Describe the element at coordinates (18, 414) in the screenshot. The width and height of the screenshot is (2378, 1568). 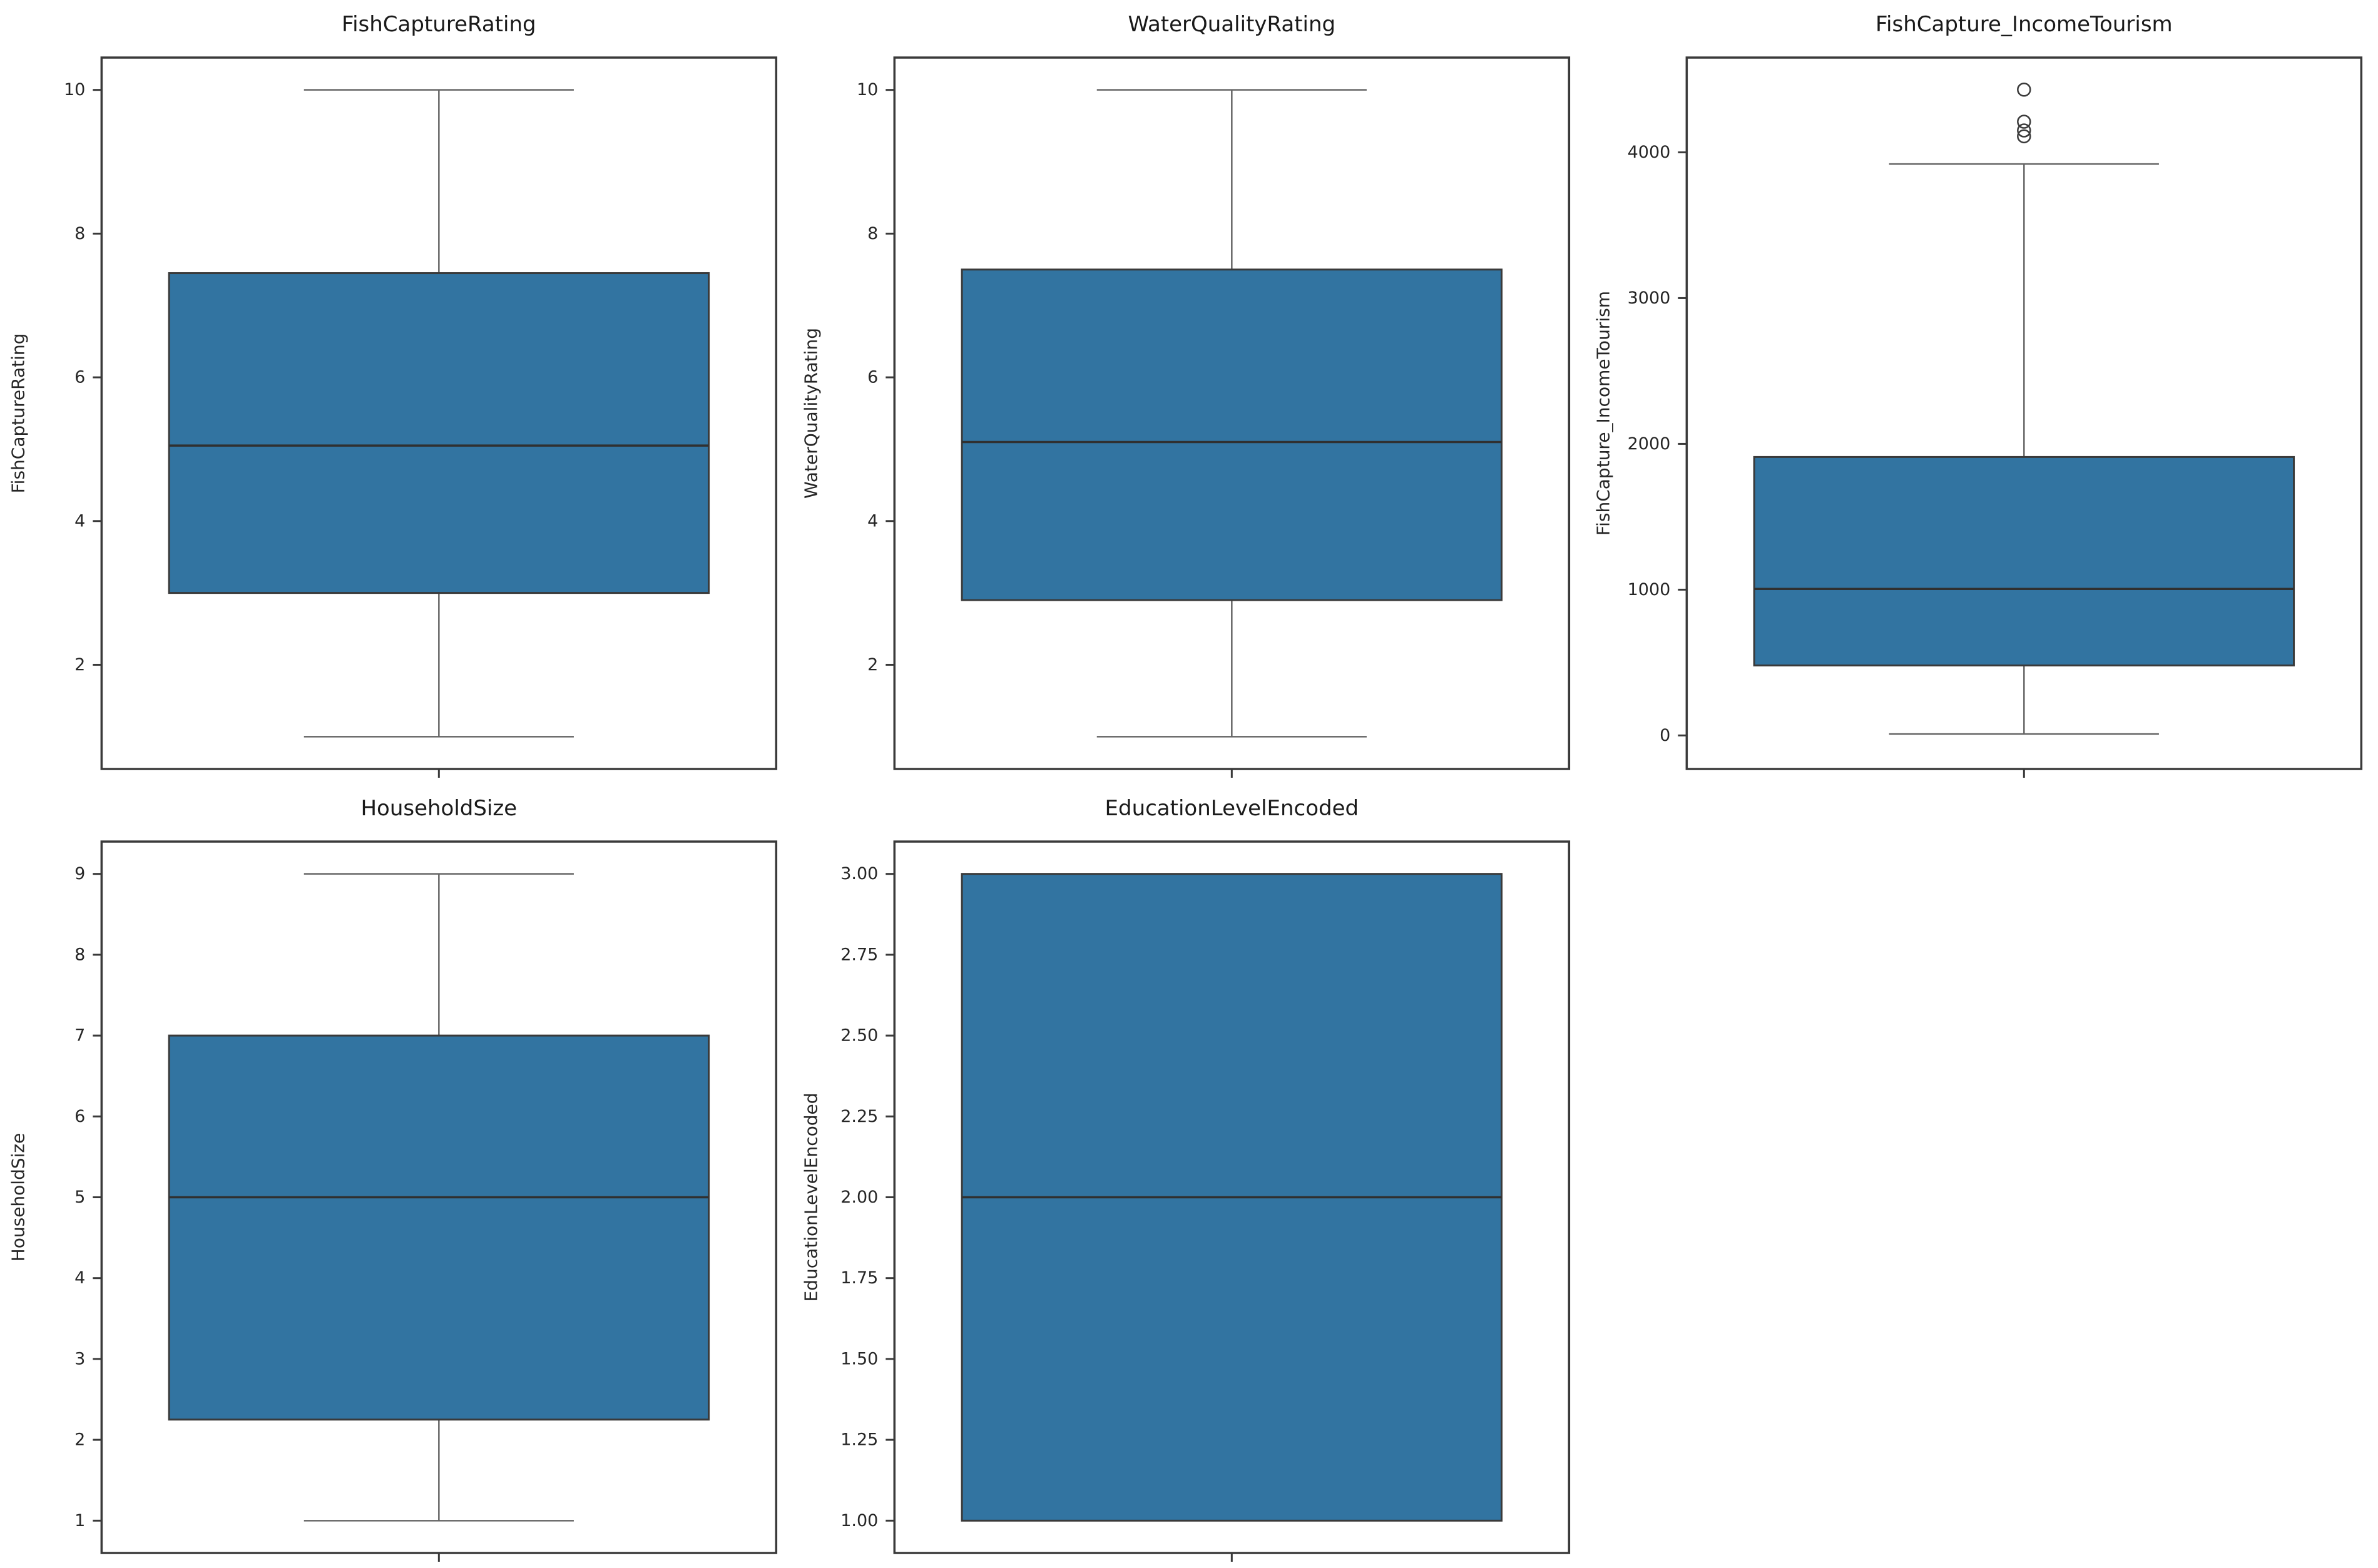
I see `y-axis-label: FishCaptureRating` at that location.